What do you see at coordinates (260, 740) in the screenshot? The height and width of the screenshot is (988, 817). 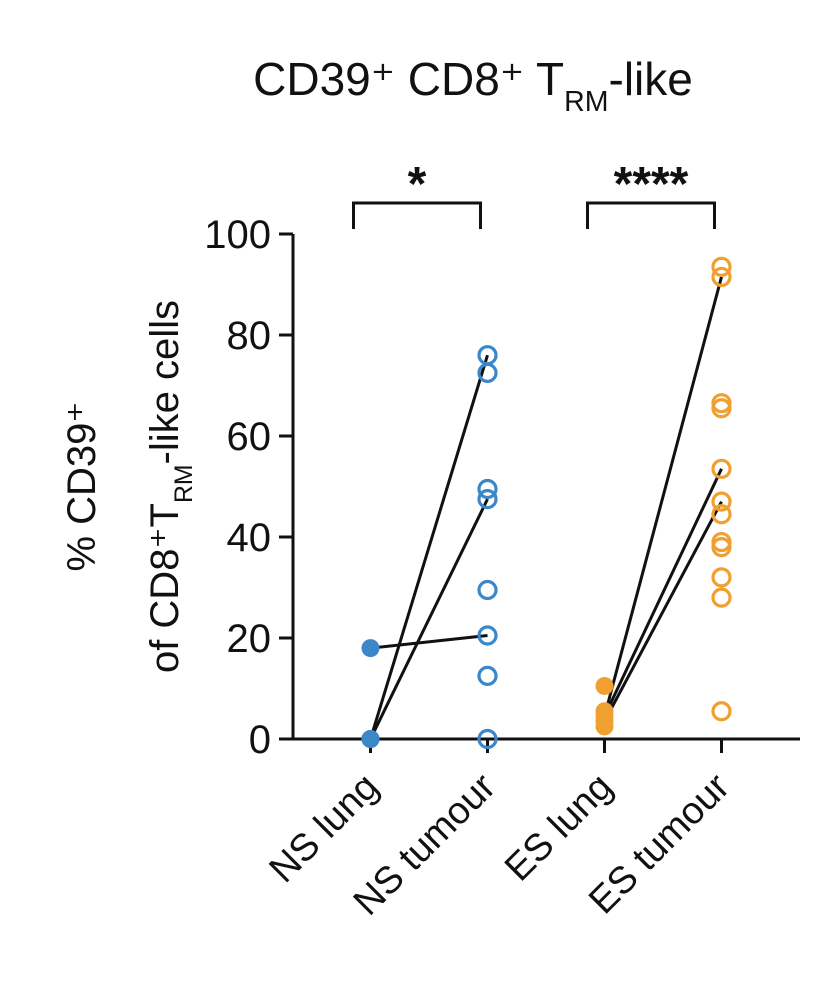 I see `y-tick-label: 0` at bounding box center [260, 740].